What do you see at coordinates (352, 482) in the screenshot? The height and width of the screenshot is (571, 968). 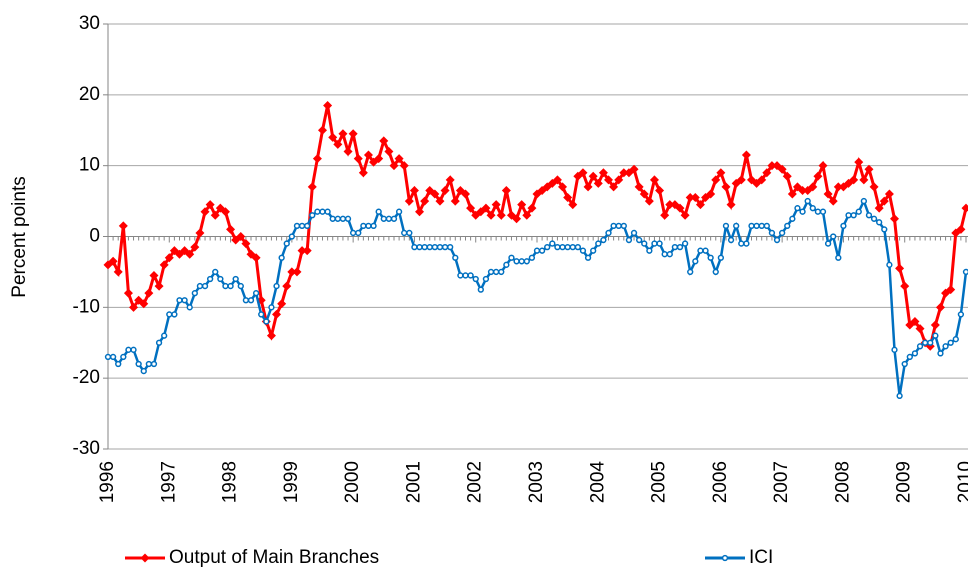 I see `x-tick-label: 2000` at bounding box center [352, 482].